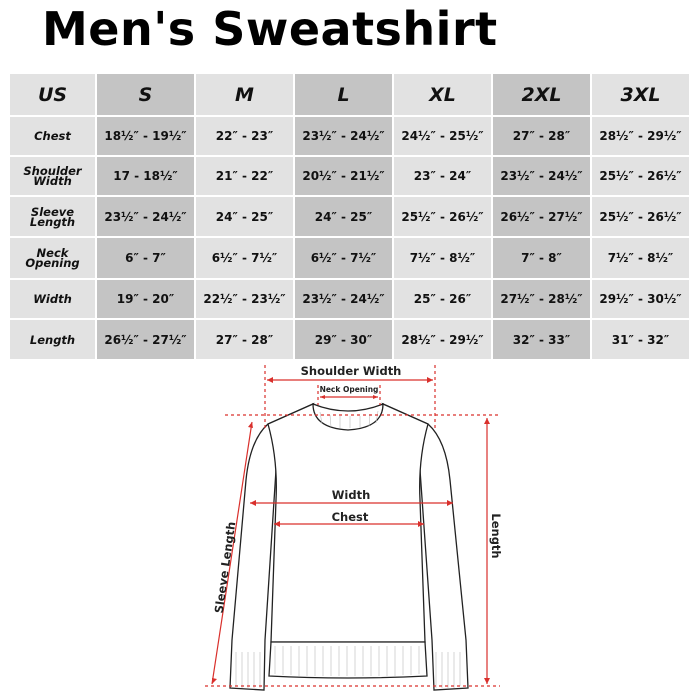  What do you see at coordinates (225, 567) in the screenshot?
I see `sleeve-length-label: Sleeve Length` at bounding box center [225, 567].